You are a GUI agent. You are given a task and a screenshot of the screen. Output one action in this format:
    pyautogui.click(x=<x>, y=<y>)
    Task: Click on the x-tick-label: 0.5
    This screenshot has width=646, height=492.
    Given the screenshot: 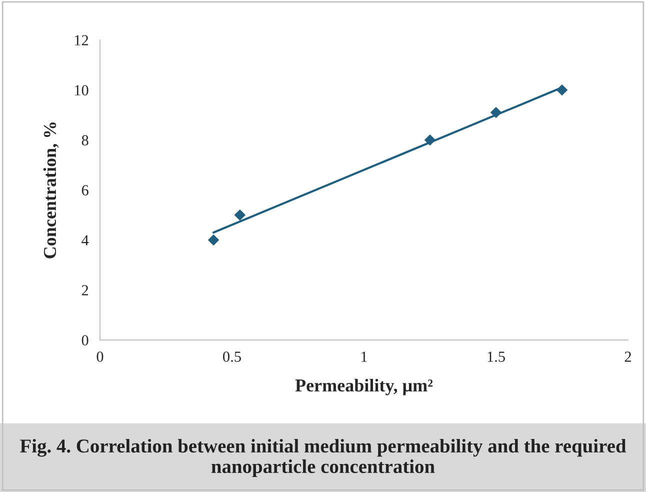 What is the action you would take?
    pyautogui.click(x=232, y=357)
    